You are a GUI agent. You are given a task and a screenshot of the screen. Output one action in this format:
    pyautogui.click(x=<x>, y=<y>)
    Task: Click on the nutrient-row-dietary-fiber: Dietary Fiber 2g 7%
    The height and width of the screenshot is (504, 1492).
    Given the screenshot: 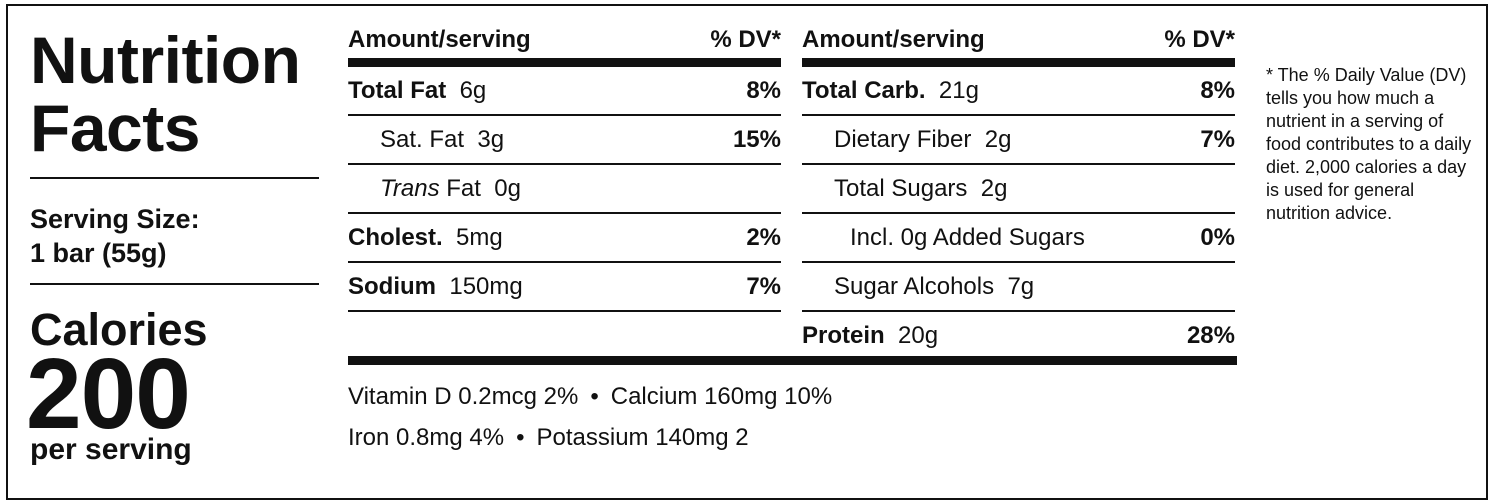 What is the action you would take?
    pyautogui.click(x=1018, y=140)
    